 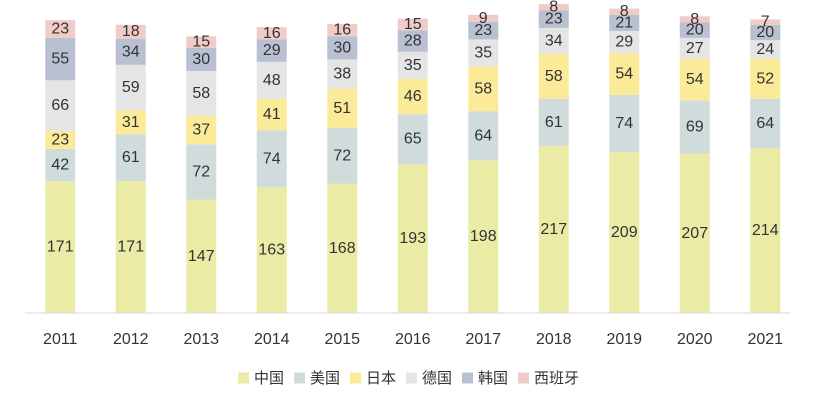 I want to click on data-label-2018-3: 34, so click(x=554, y=40).